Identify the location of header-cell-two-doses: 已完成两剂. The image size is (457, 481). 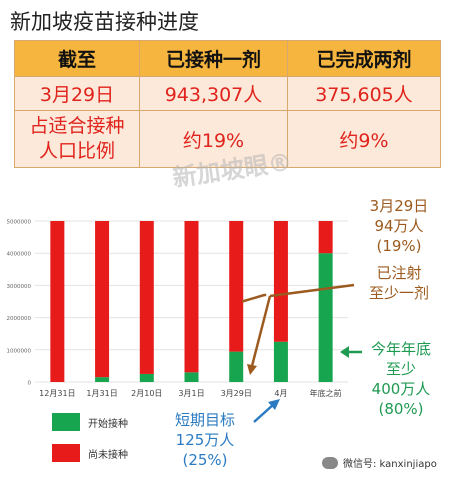
(364, 58).